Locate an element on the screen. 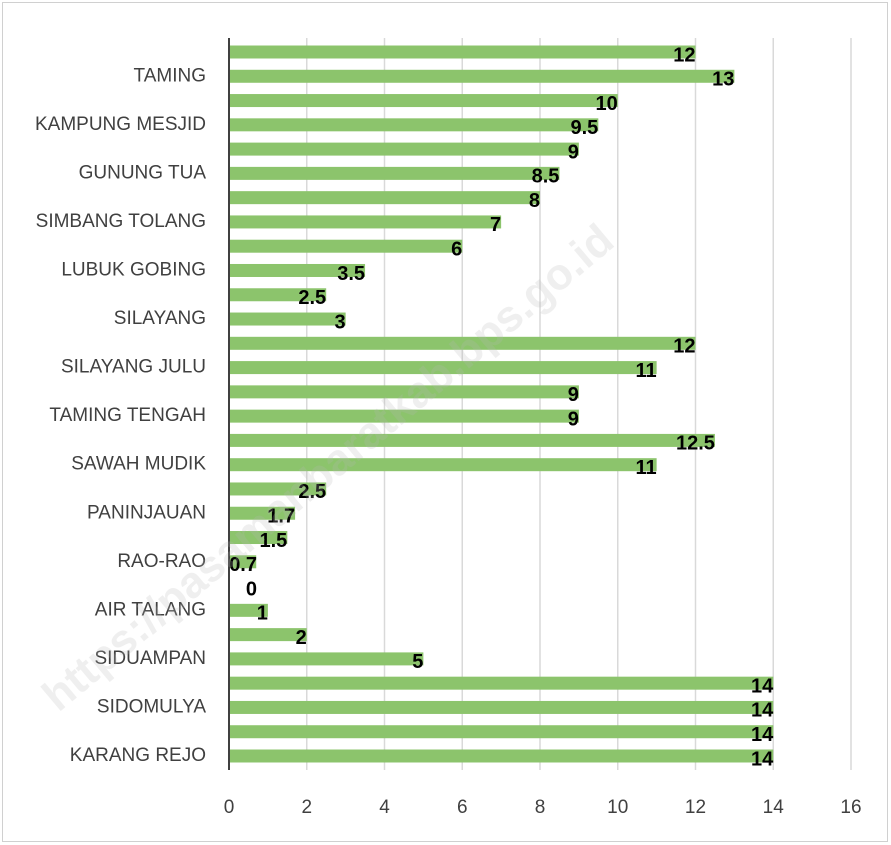 Image resolution: width=891 pixels, height=845 pixels. data-label: 8.5 is located at coordinates (546, 177).